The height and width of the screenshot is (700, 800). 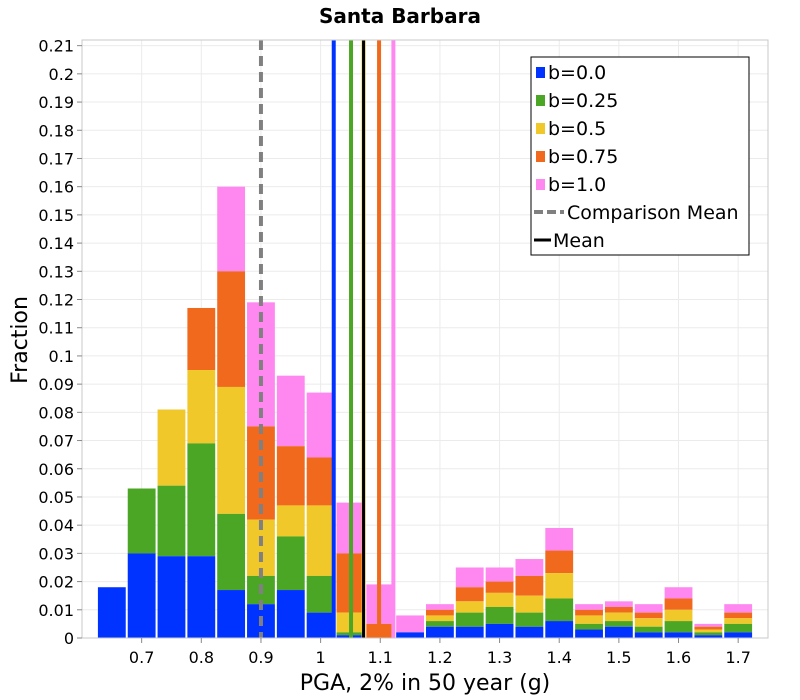 I want to click on y-tick-label: 0.11, so click(x=56, y=328).